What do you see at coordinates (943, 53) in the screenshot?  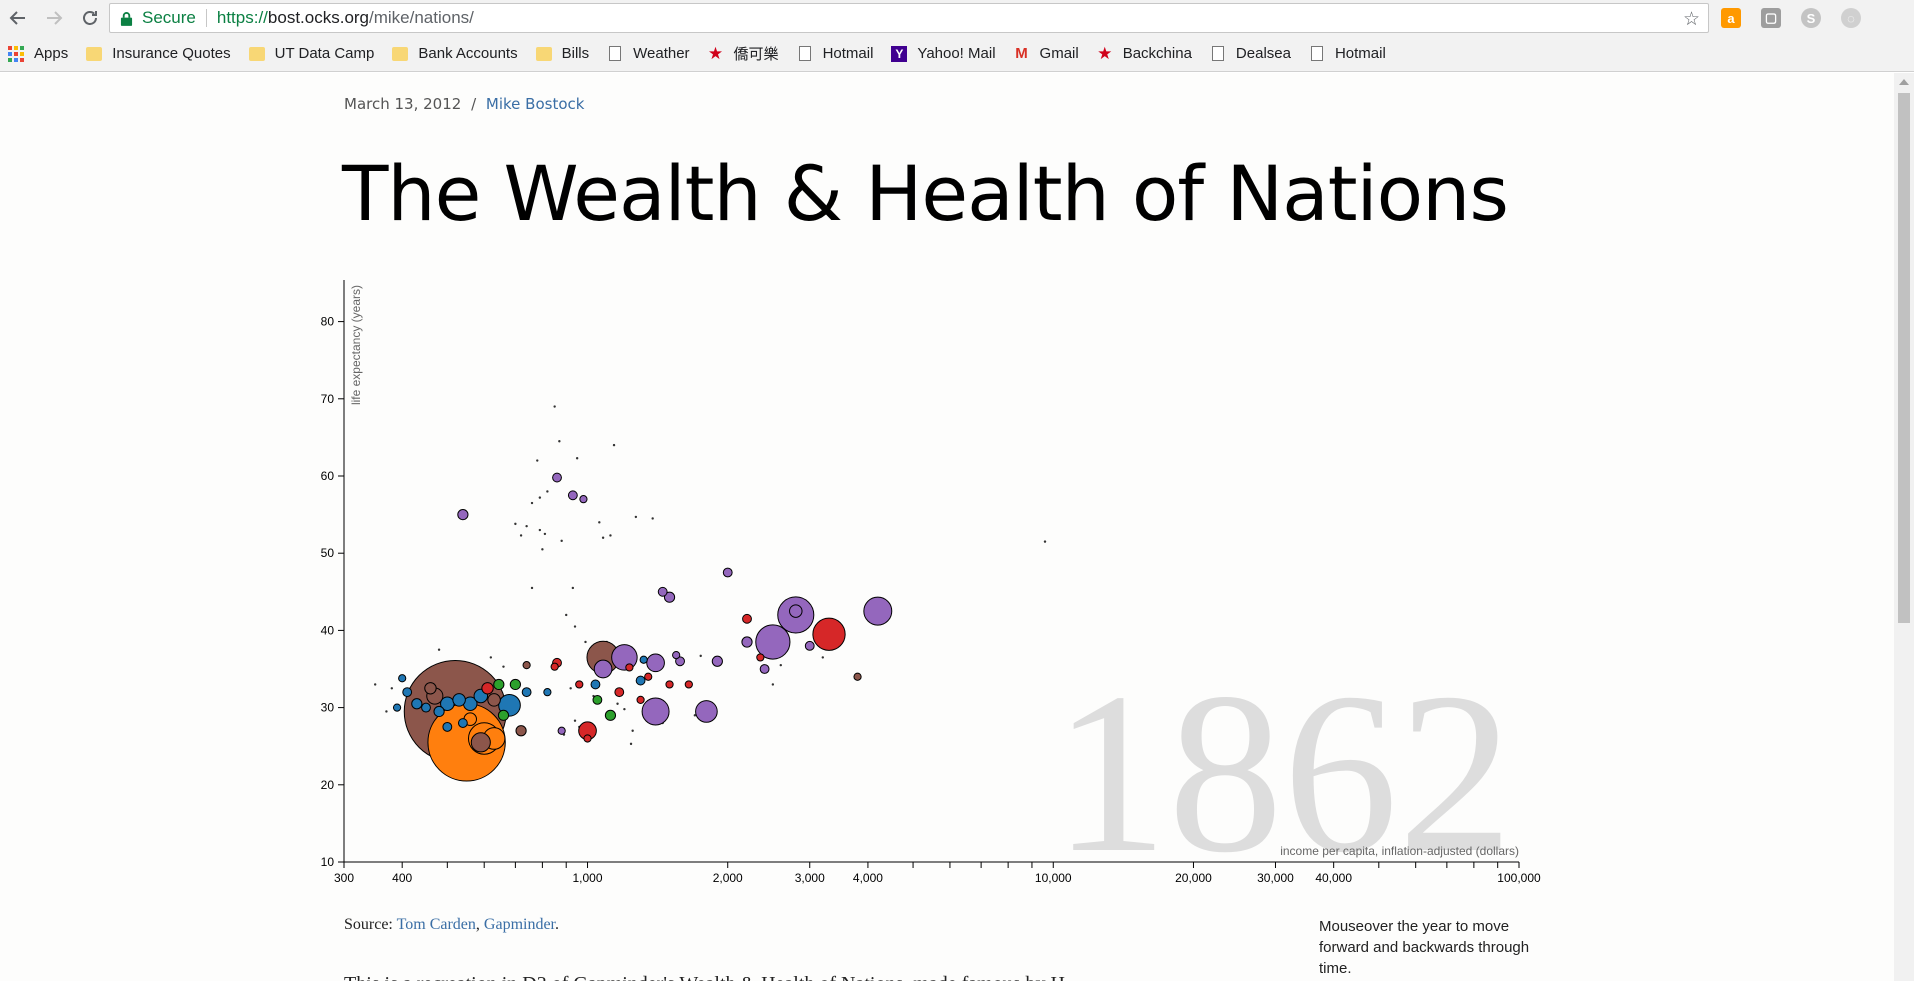 I see `bookmark-item: Y Yahoo! Mail` at bounding box center [943, 53].